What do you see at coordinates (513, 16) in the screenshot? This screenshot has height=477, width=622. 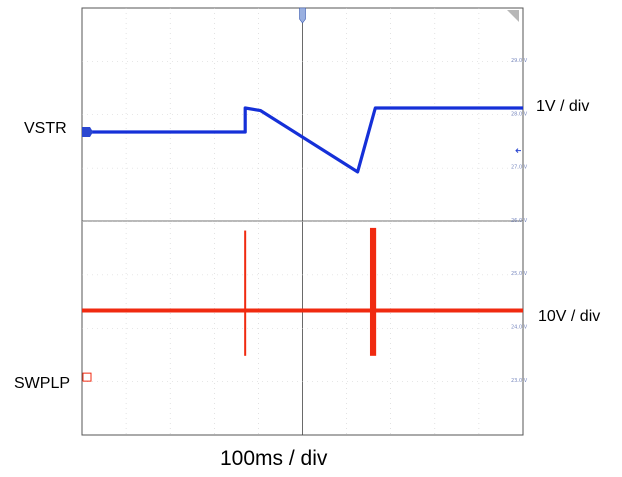 I see `corner-indicator-icon` at bounding box center [513, 16].